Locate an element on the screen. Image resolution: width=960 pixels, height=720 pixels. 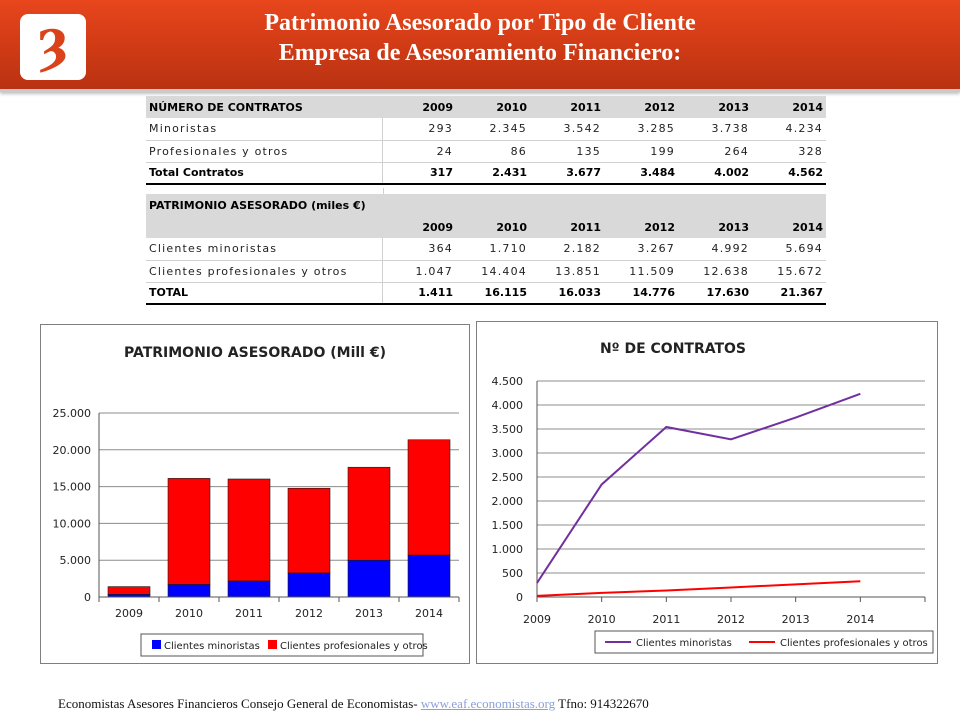
y-tick-label: 3.500 is located at coordinates (508, 429).